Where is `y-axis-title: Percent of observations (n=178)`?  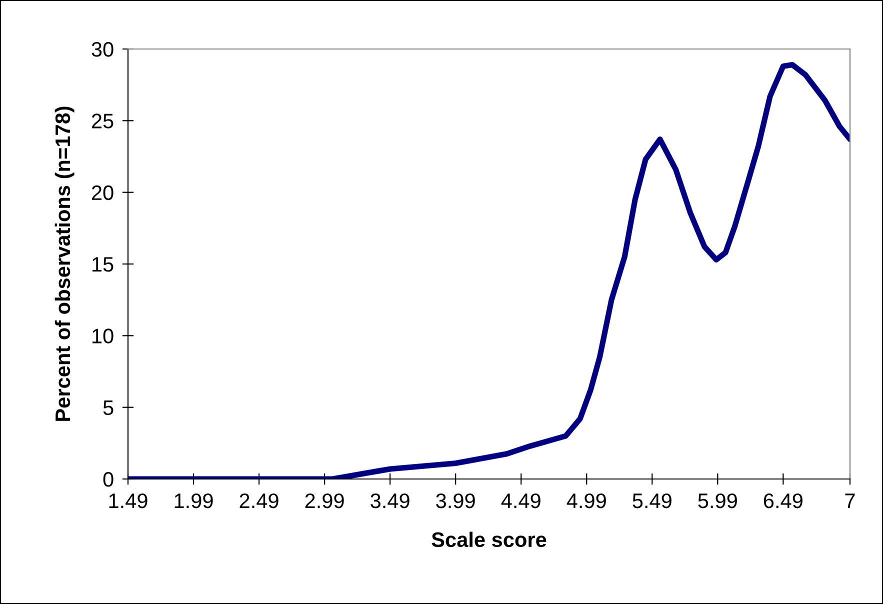 y-axis-title: Percent of observations (n=178) is located at coordinates (64, 263).